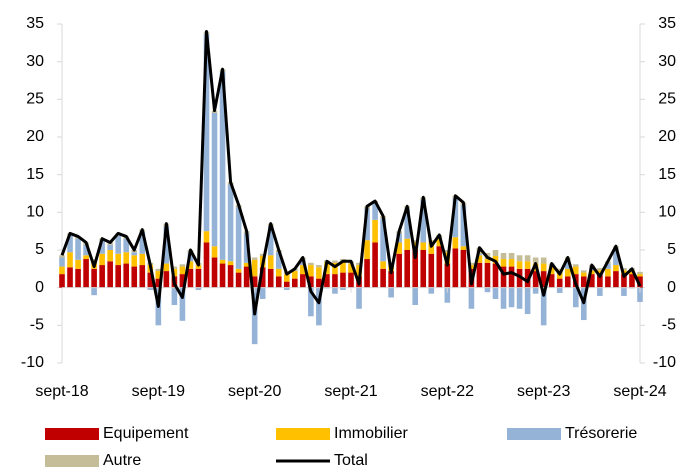 This screenshot has height=476, width=696. What do you see at coordinates (601, 433) in the screenshot?
I see `legend-label: Trésorerie` at bounding box center [601, 433].